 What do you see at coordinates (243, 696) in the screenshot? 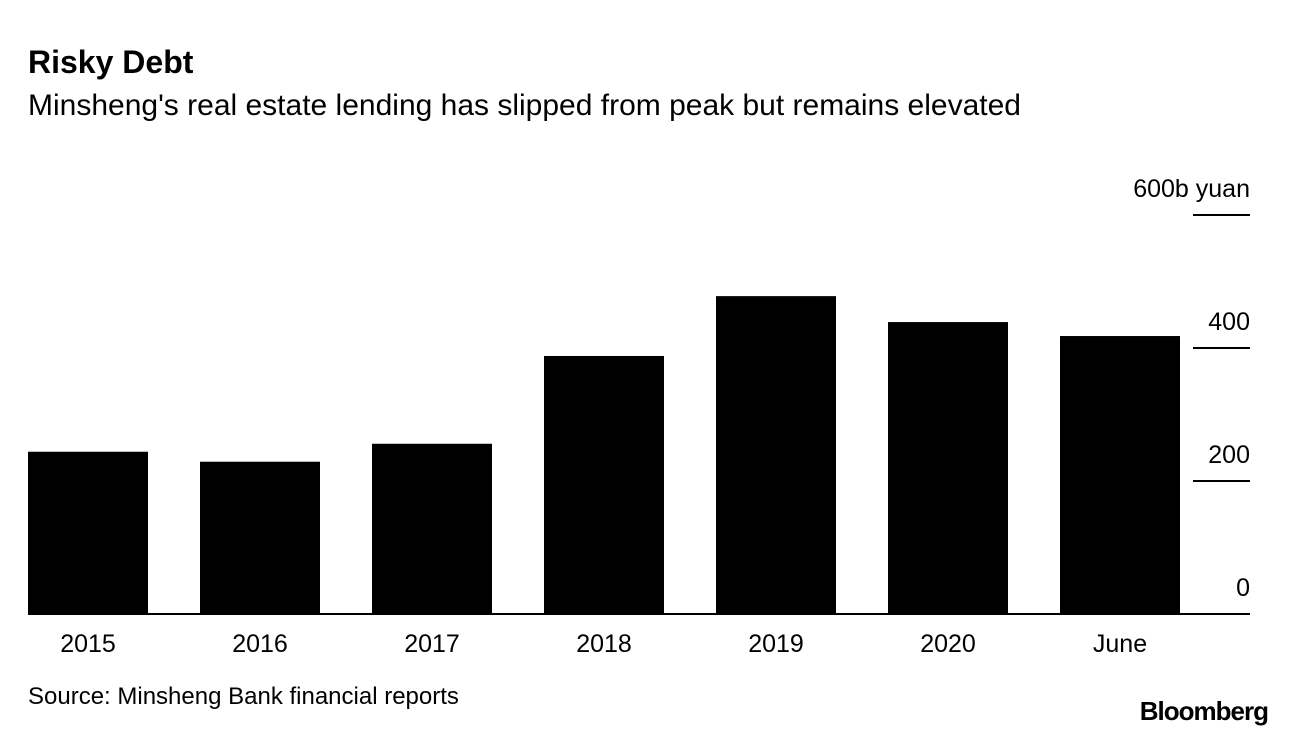
I see `source: Source: Minsheng Bank financial reports` at bounding box center [243, 696].